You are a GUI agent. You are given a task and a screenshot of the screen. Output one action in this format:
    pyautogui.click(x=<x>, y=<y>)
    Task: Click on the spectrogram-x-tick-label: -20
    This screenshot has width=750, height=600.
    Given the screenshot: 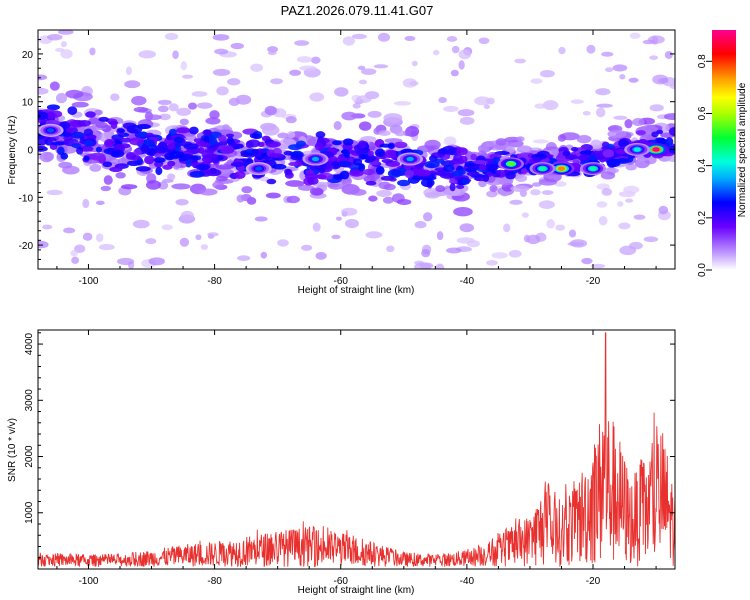 What is the action you would take?
    pyautogui.click(x=593, y=281)
    